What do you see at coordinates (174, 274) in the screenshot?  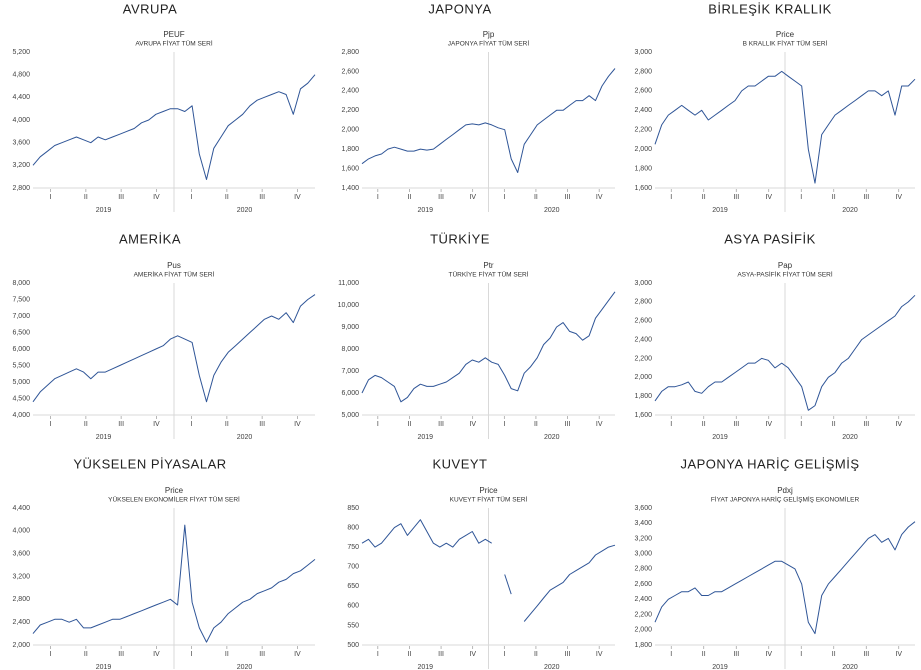 I see `chart-subtitle: AMERİKA FİYAT TÜM SERİ` at bounding box center [174, 274].